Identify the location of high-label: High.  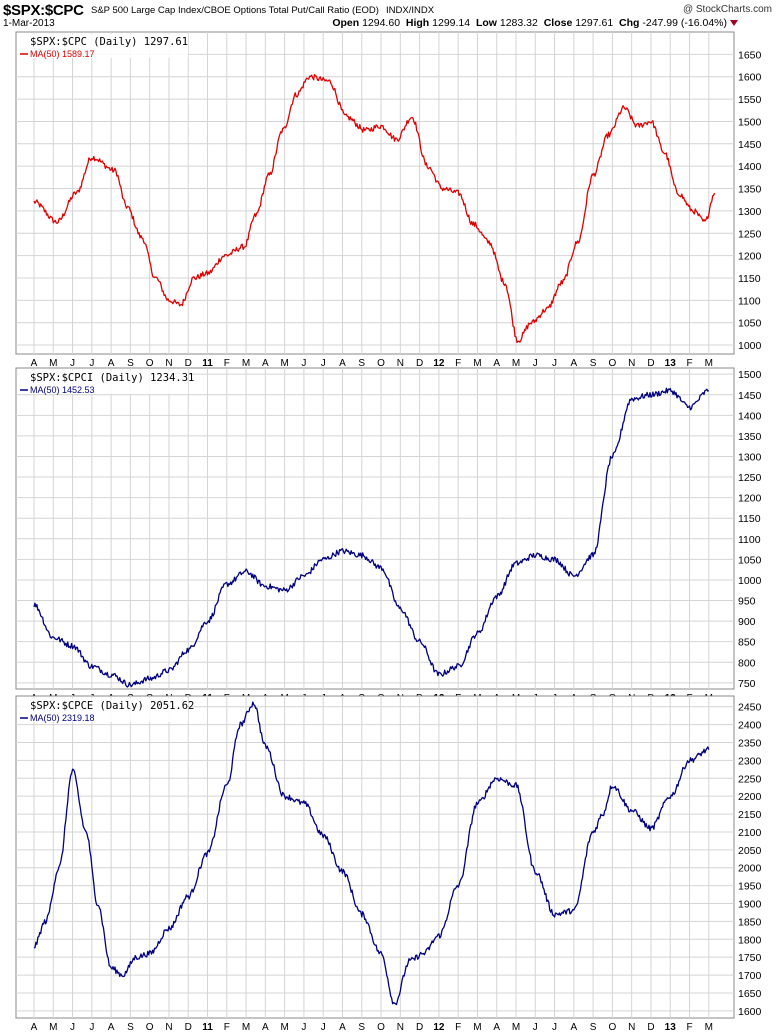
(417, 23).